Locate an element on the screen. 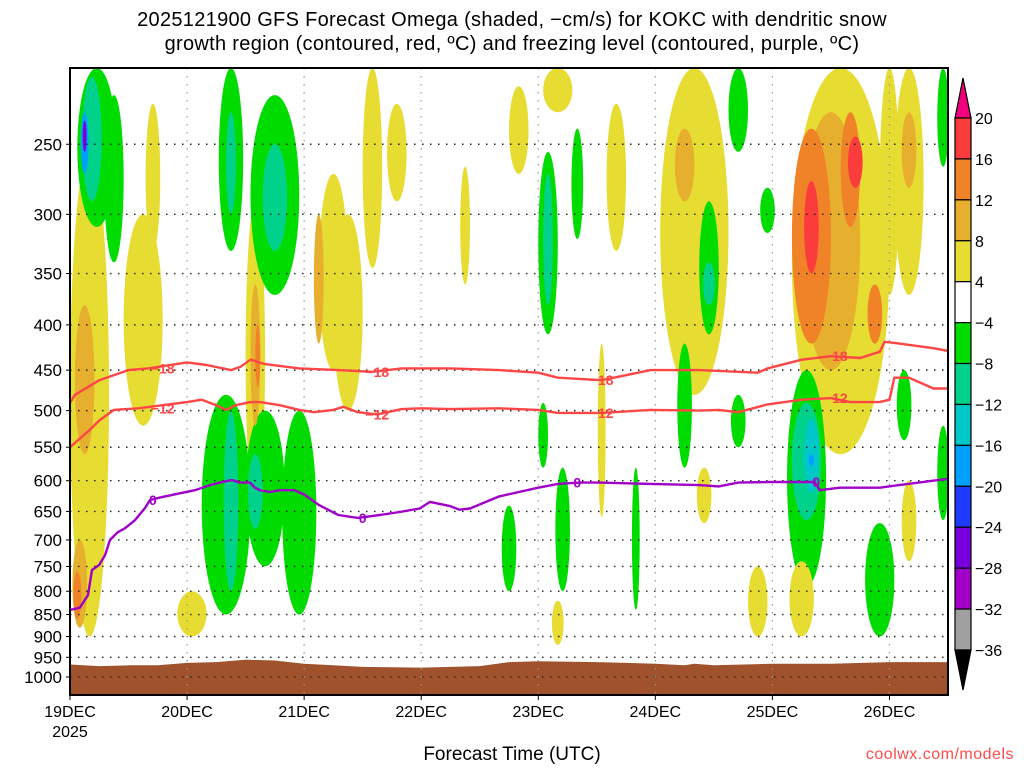 The width and height of the screenshot is (1024, 768). y-tick-label: 950 is located at coordinates (48, 657).